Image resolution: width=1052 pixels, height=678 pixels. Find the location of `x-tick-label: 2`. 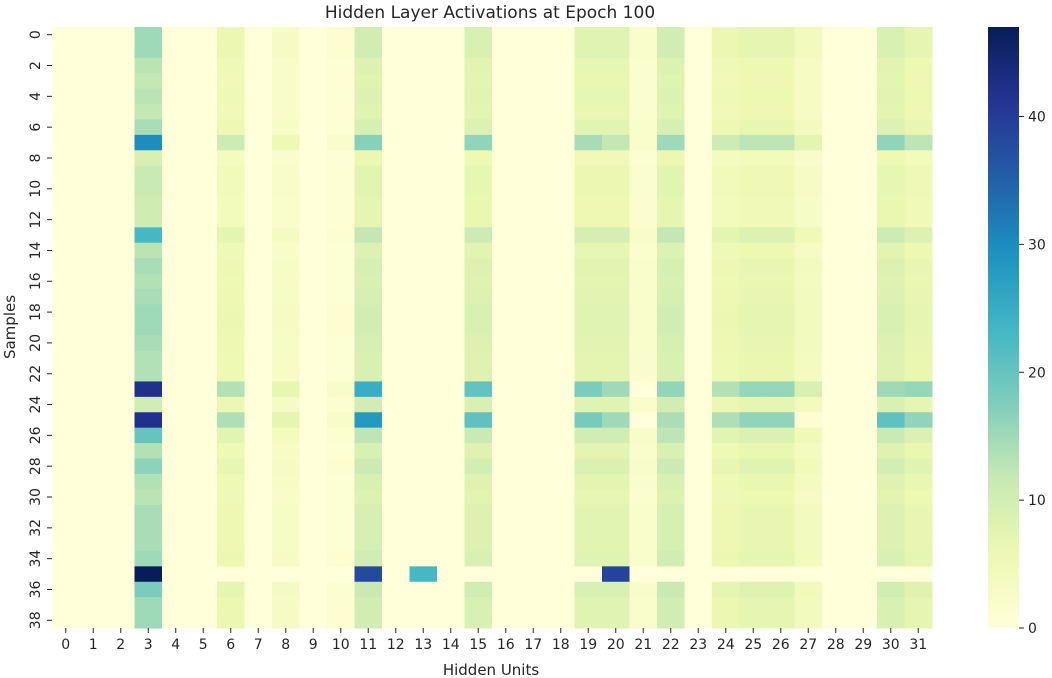

x-tick-label: 2 is located at coordinates (120, 645).